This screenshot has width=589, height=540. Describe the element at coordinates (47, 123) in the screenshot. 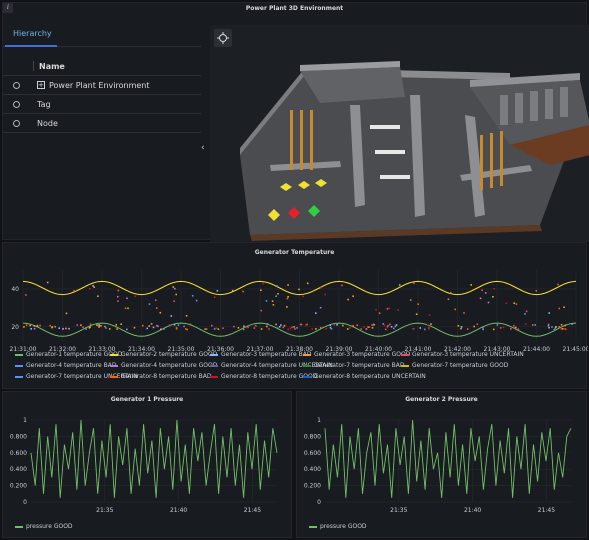

I see `row-label: Node` at that location.